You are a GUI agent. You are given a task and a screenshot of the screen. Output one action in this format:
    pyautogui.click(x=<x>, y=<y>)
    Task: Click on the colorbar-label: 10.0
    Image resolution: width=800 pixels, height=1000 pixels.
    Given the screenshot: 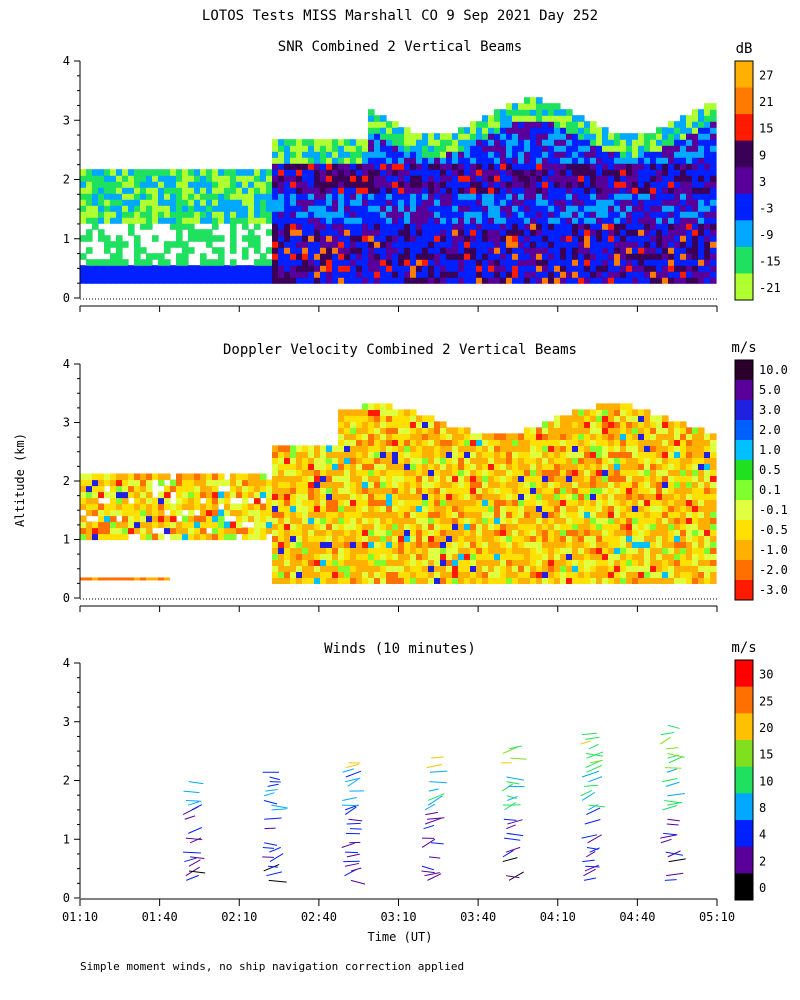 What is the action you would take?
    pyautogui.click(x=773, y=370)
    